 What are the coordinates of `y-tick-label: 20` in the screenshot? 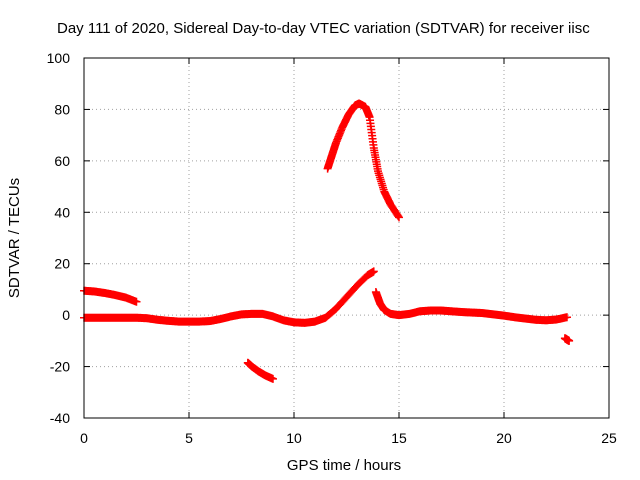 It's located at (62, 264).